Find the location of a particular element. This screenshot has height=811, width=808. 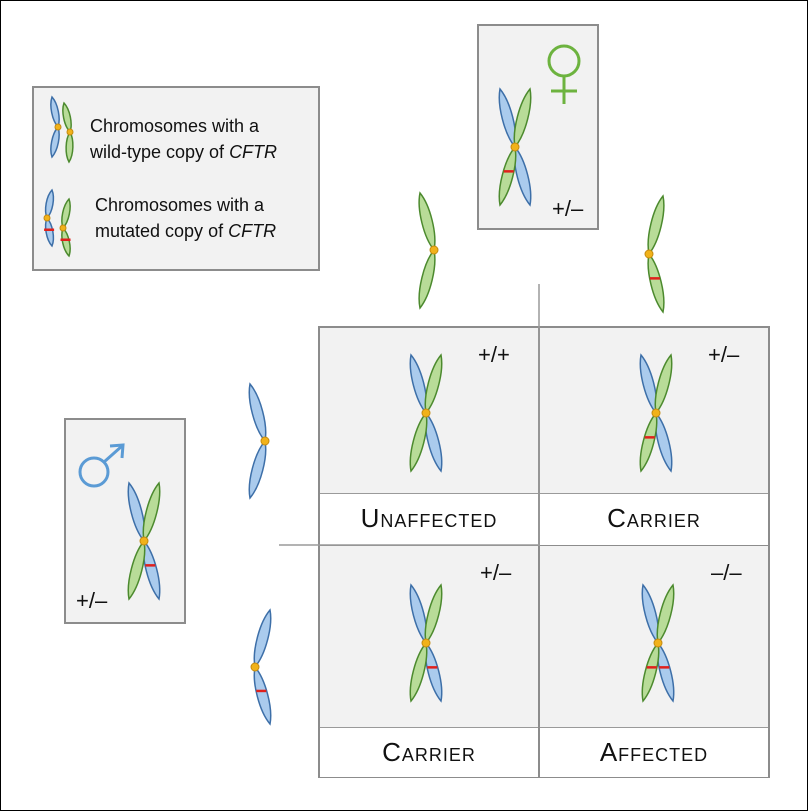

legend-mutated-text: Chromosomes with a mutated copy of CFTR is located at coordinates (185, 218).